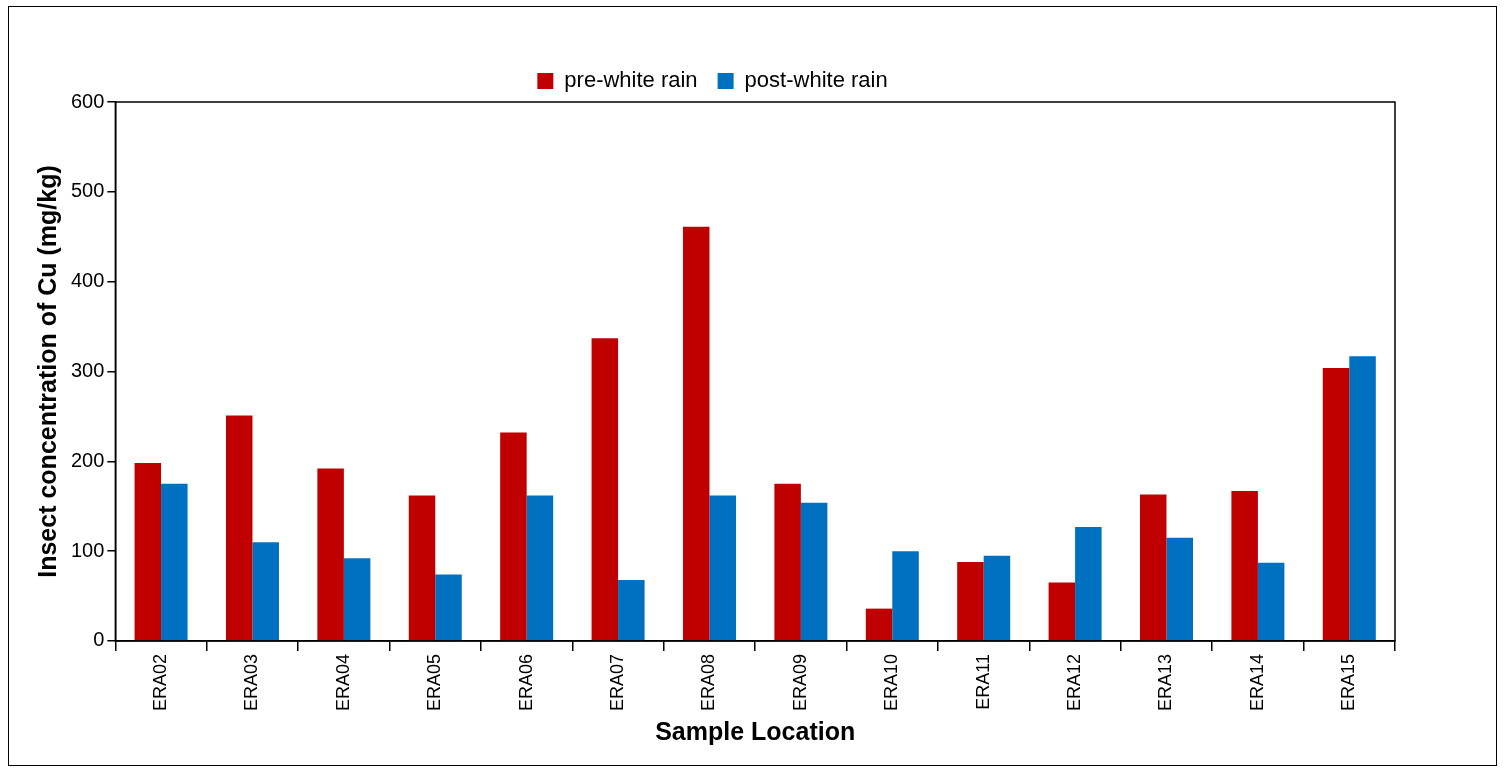 The width and height of the screenshot is (1505, 772). What do you see at coordinates (816, 80) in the screenshot?
I see `legend-label: post-white rain` at bounding box center [816, 80].